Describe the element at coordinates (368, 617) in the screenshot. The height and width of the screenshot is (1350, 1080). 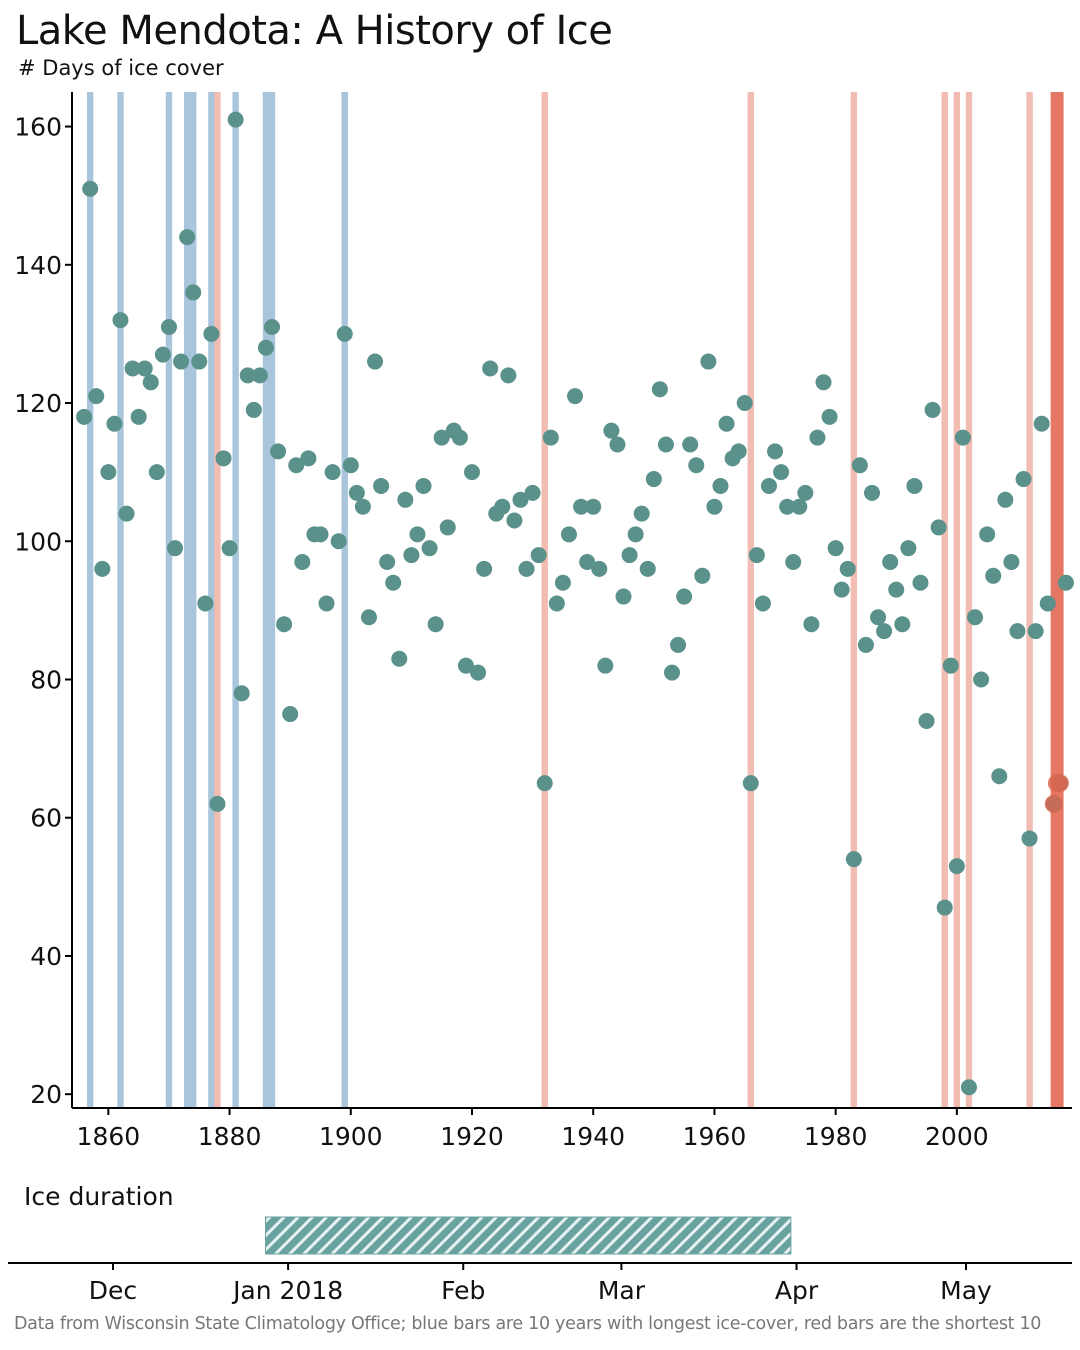
I see `data-point-1903` at that location.